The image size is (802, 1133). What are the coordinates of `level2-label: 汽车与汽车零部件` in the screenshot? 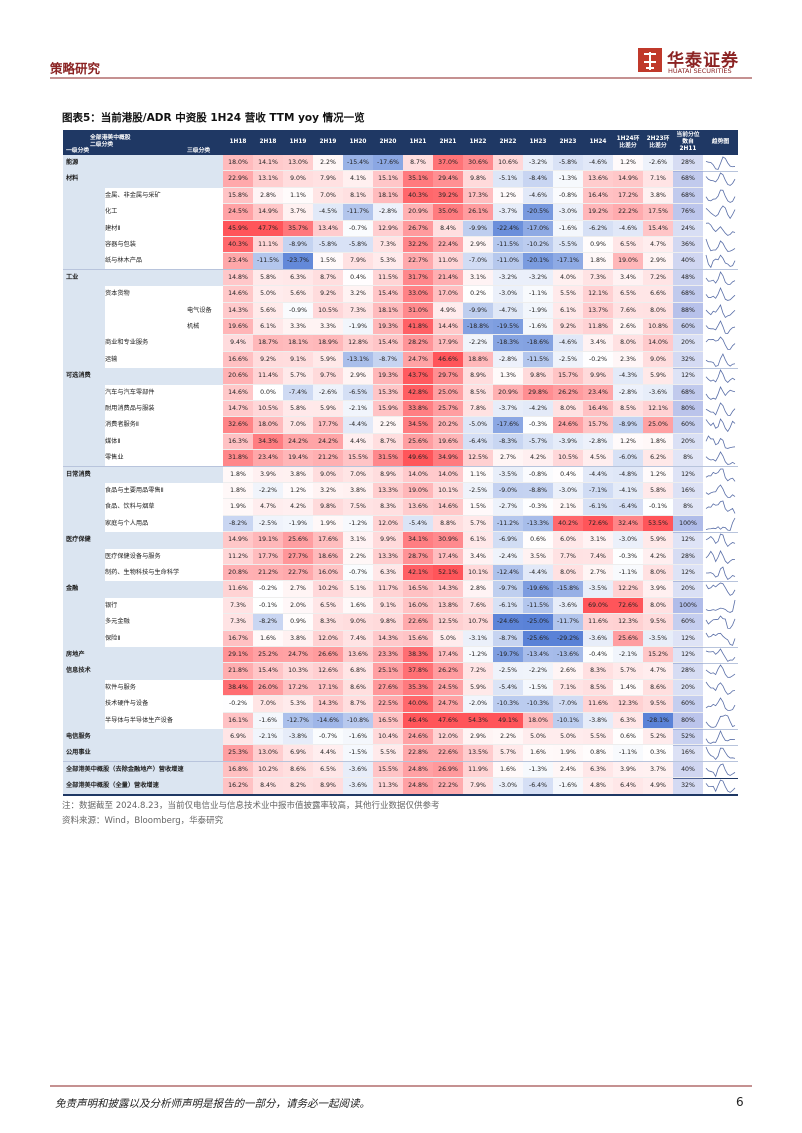 It's located at (130, 392).